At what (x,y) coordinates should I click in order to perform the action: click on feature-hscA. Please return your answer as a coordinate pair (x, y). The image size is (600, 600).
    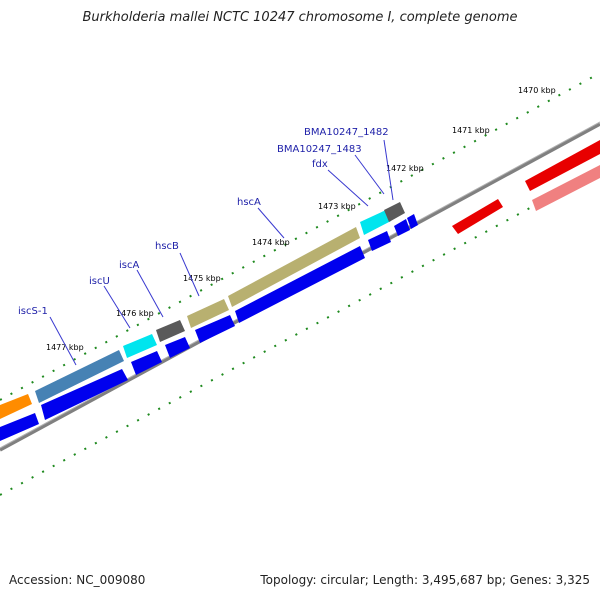
    Looking at the image, I should click on (294, 267).